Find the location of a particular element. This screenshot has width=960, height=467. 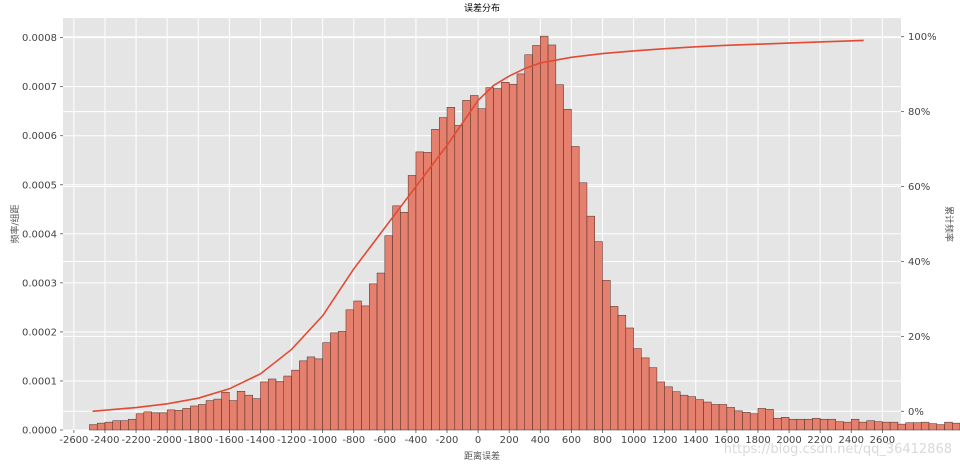

x-tick-label: 400 is located at coordinates (540, 440).